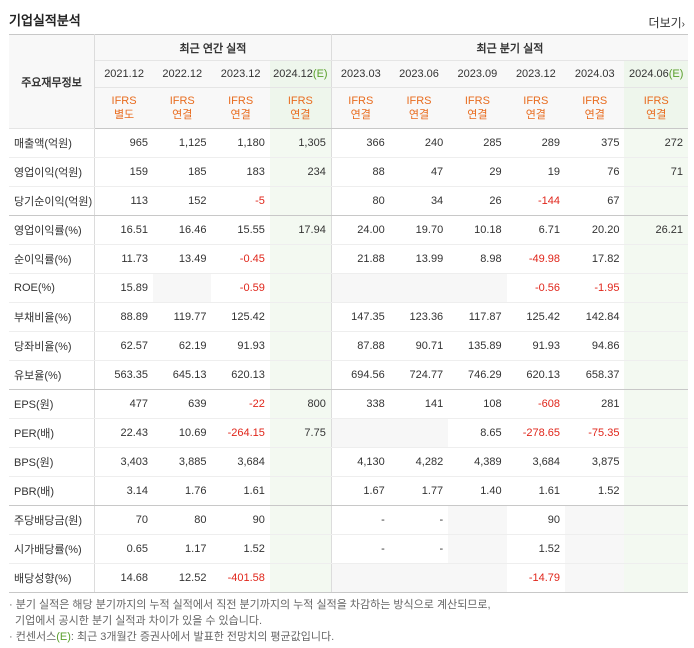 The height and width of the screenshot is (648, 694). Describe the element at coordinates (124, 143) in the screenshot. I see `table-cell: 965` at that location.